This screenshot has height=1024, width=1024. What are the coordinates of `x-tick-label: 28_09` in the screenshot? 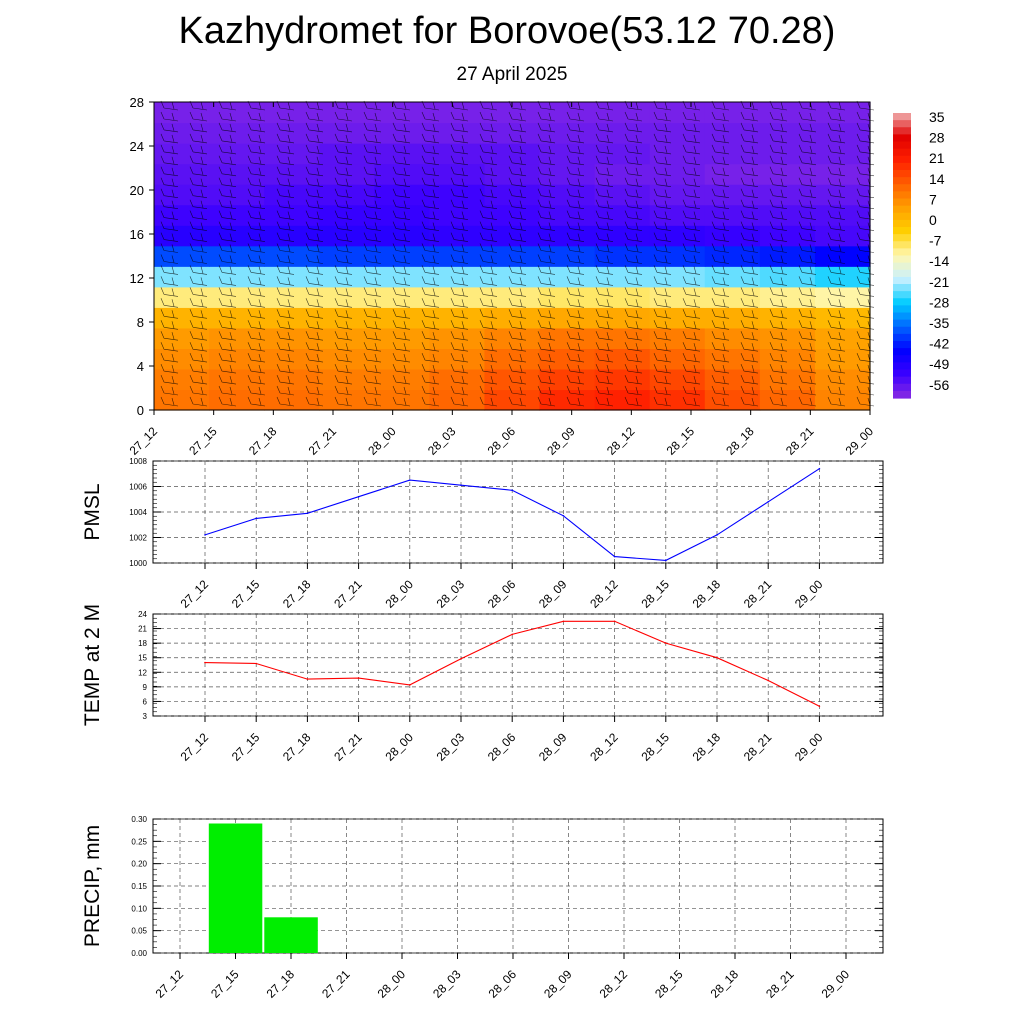 It's located at (553, 594).